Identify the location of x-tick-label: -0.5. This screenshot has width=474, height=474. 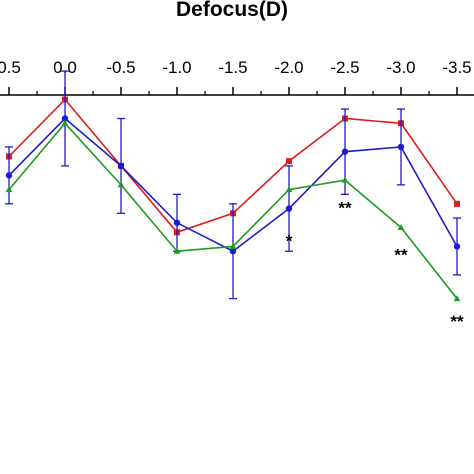
(120, 67).